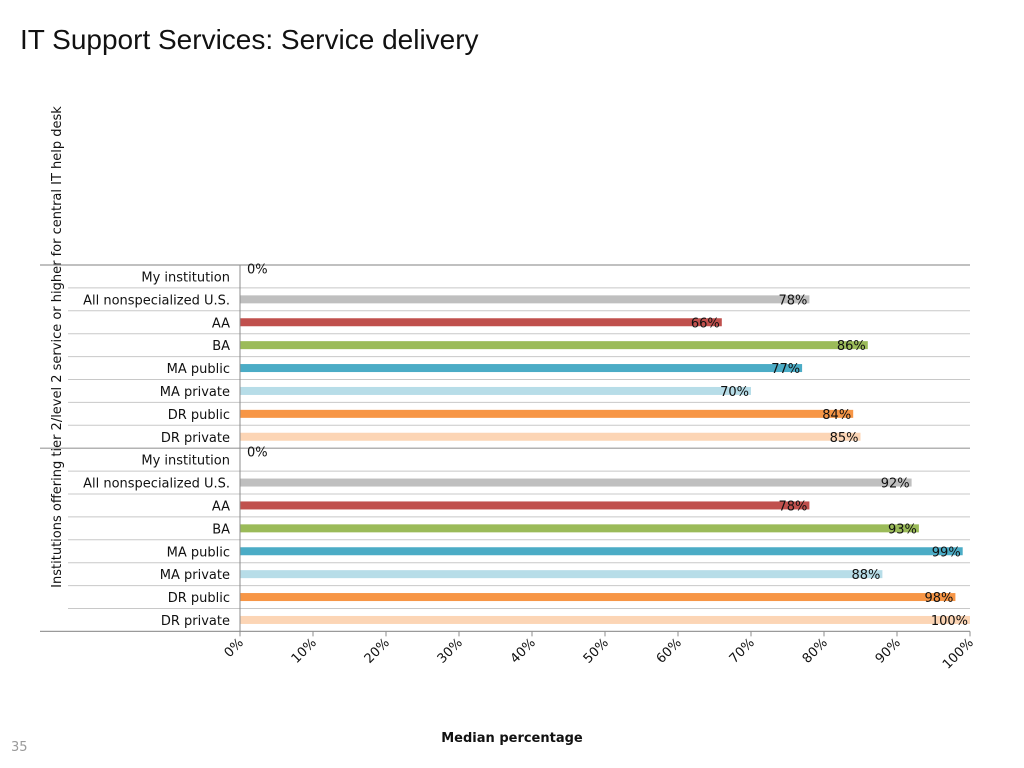  I want to click on value-label: 84%, so click(836, 415).